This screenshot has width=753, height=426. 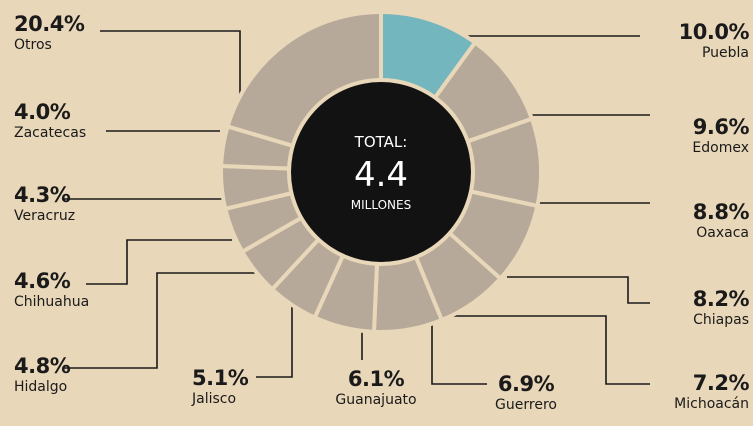 I want to click on slice-name: Chihuahua, so click(x=52, y=302).